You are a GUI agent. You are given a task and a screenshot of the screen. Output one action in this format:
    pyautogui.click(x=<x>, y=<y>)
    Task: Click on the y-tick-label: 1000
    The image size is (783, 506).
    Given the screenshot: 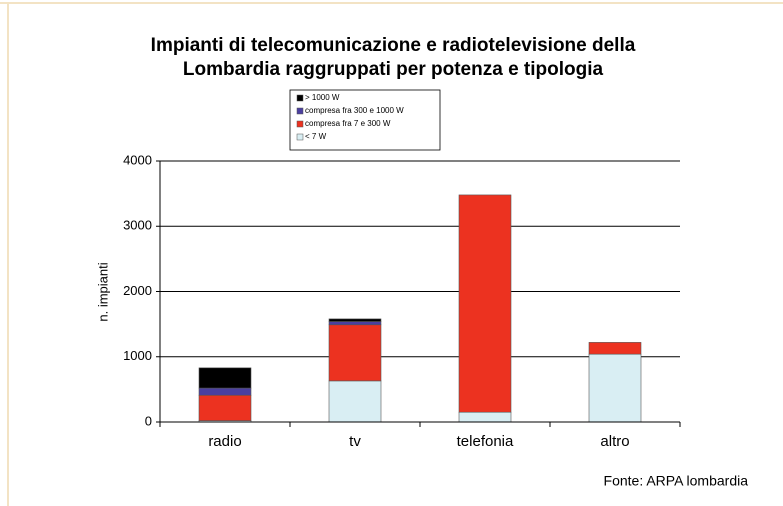 What is the action you would take?
    pyautogui.click(x=137, y=355)
    